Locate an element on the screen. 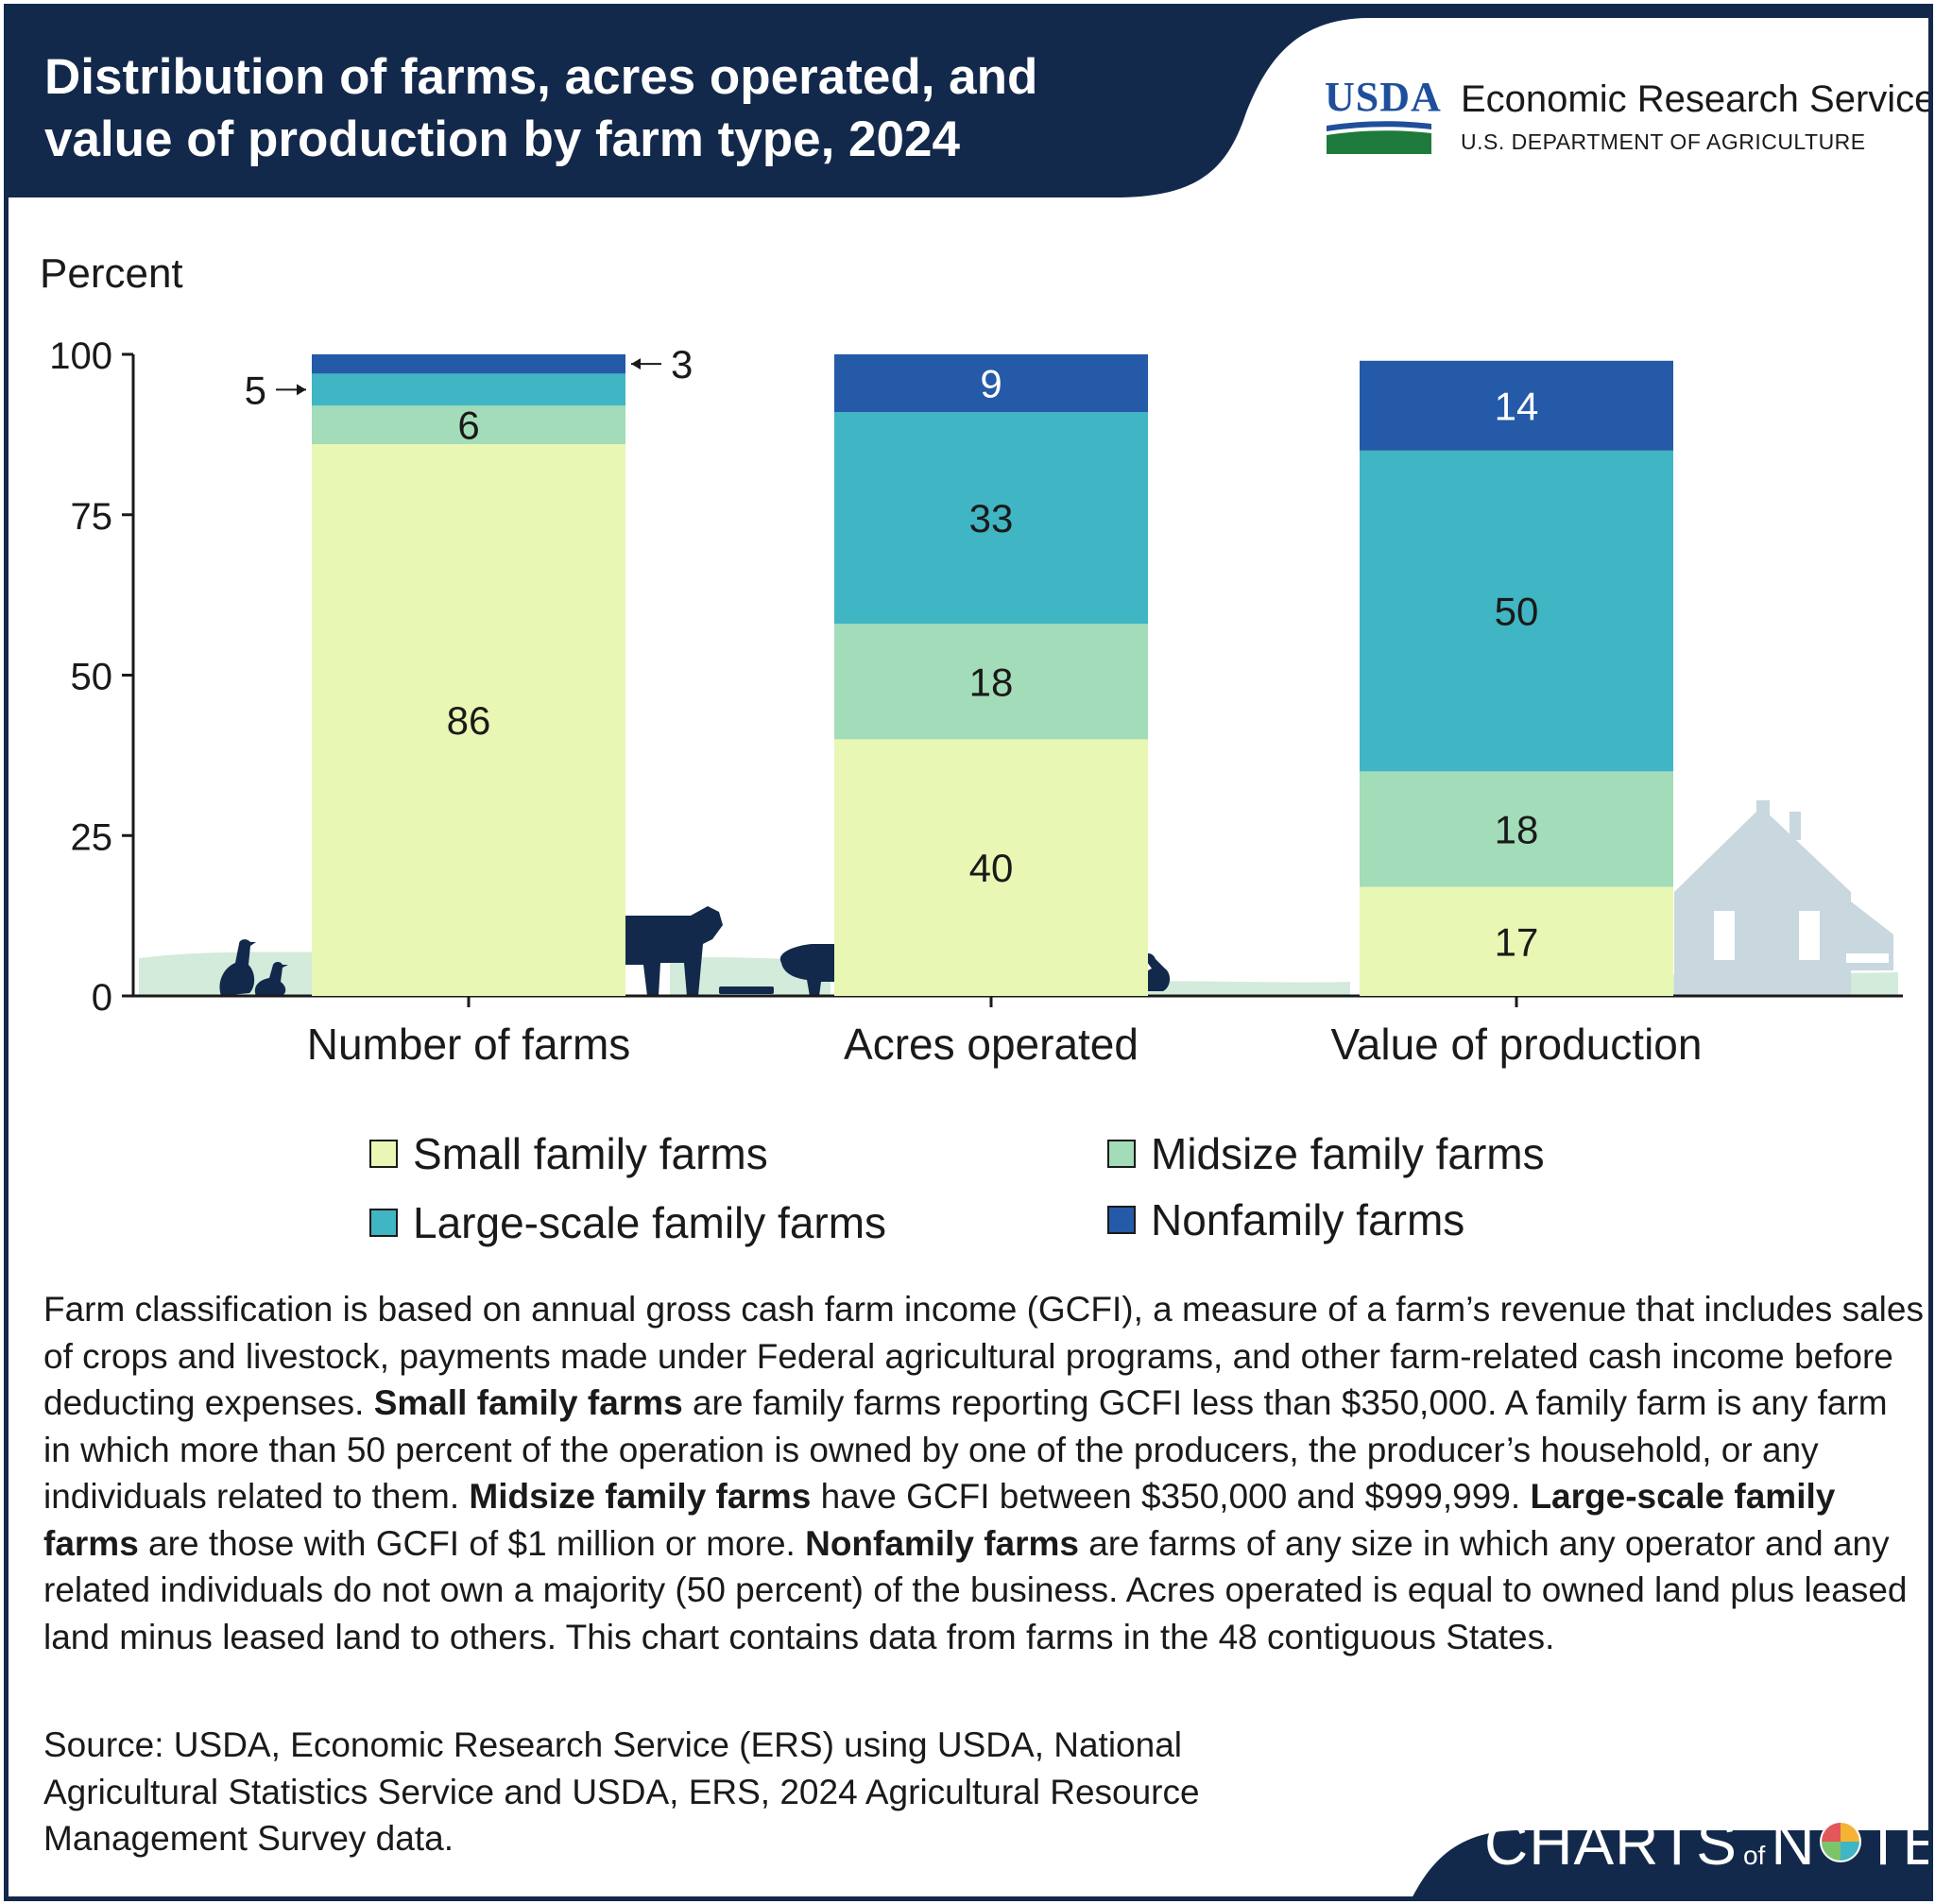  legend-swatch-midsize is located at coordinates (1121, 1154).